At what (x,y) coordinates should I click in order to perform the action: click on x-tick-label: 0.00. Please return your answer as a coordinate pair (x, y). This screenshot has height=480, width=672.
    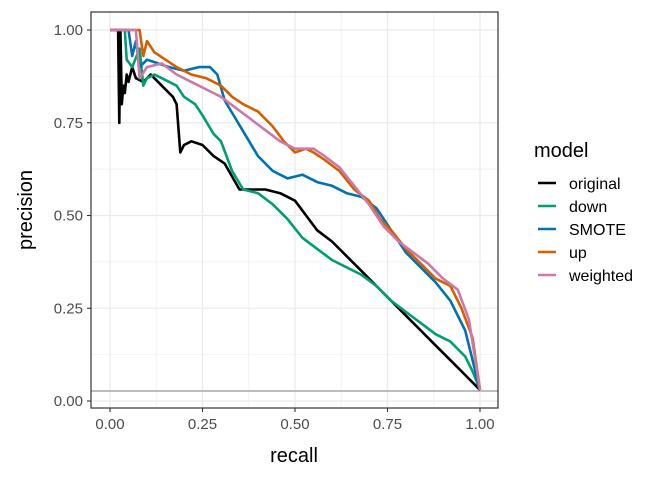
    Looking at the image, I should click on (109, 424).